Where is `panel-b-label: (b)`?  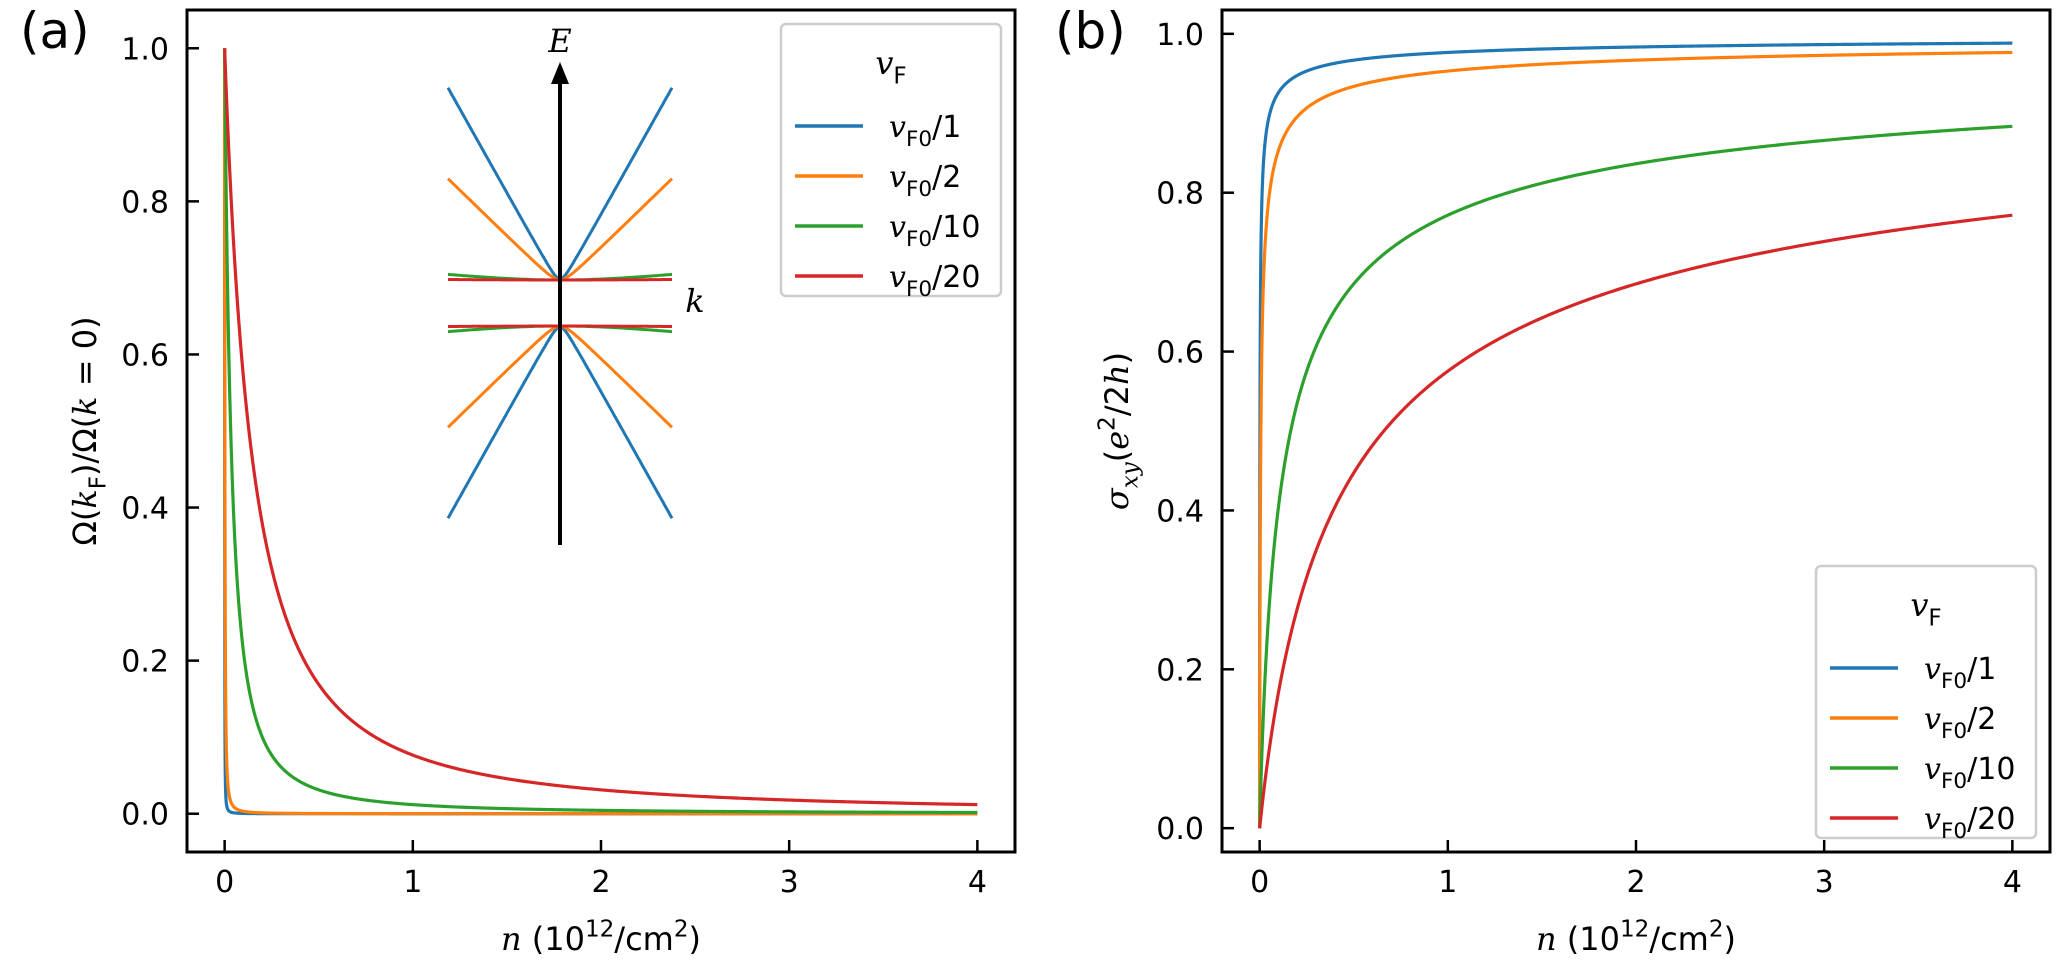 panel-b-label: (b) is located at coordinates (1090, 31).